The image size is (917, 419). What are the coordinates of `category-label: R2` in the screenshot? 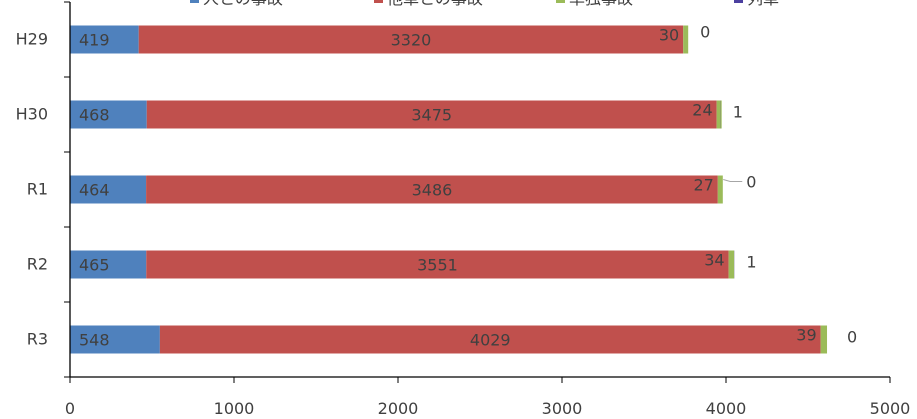 It's located at (37, 264).